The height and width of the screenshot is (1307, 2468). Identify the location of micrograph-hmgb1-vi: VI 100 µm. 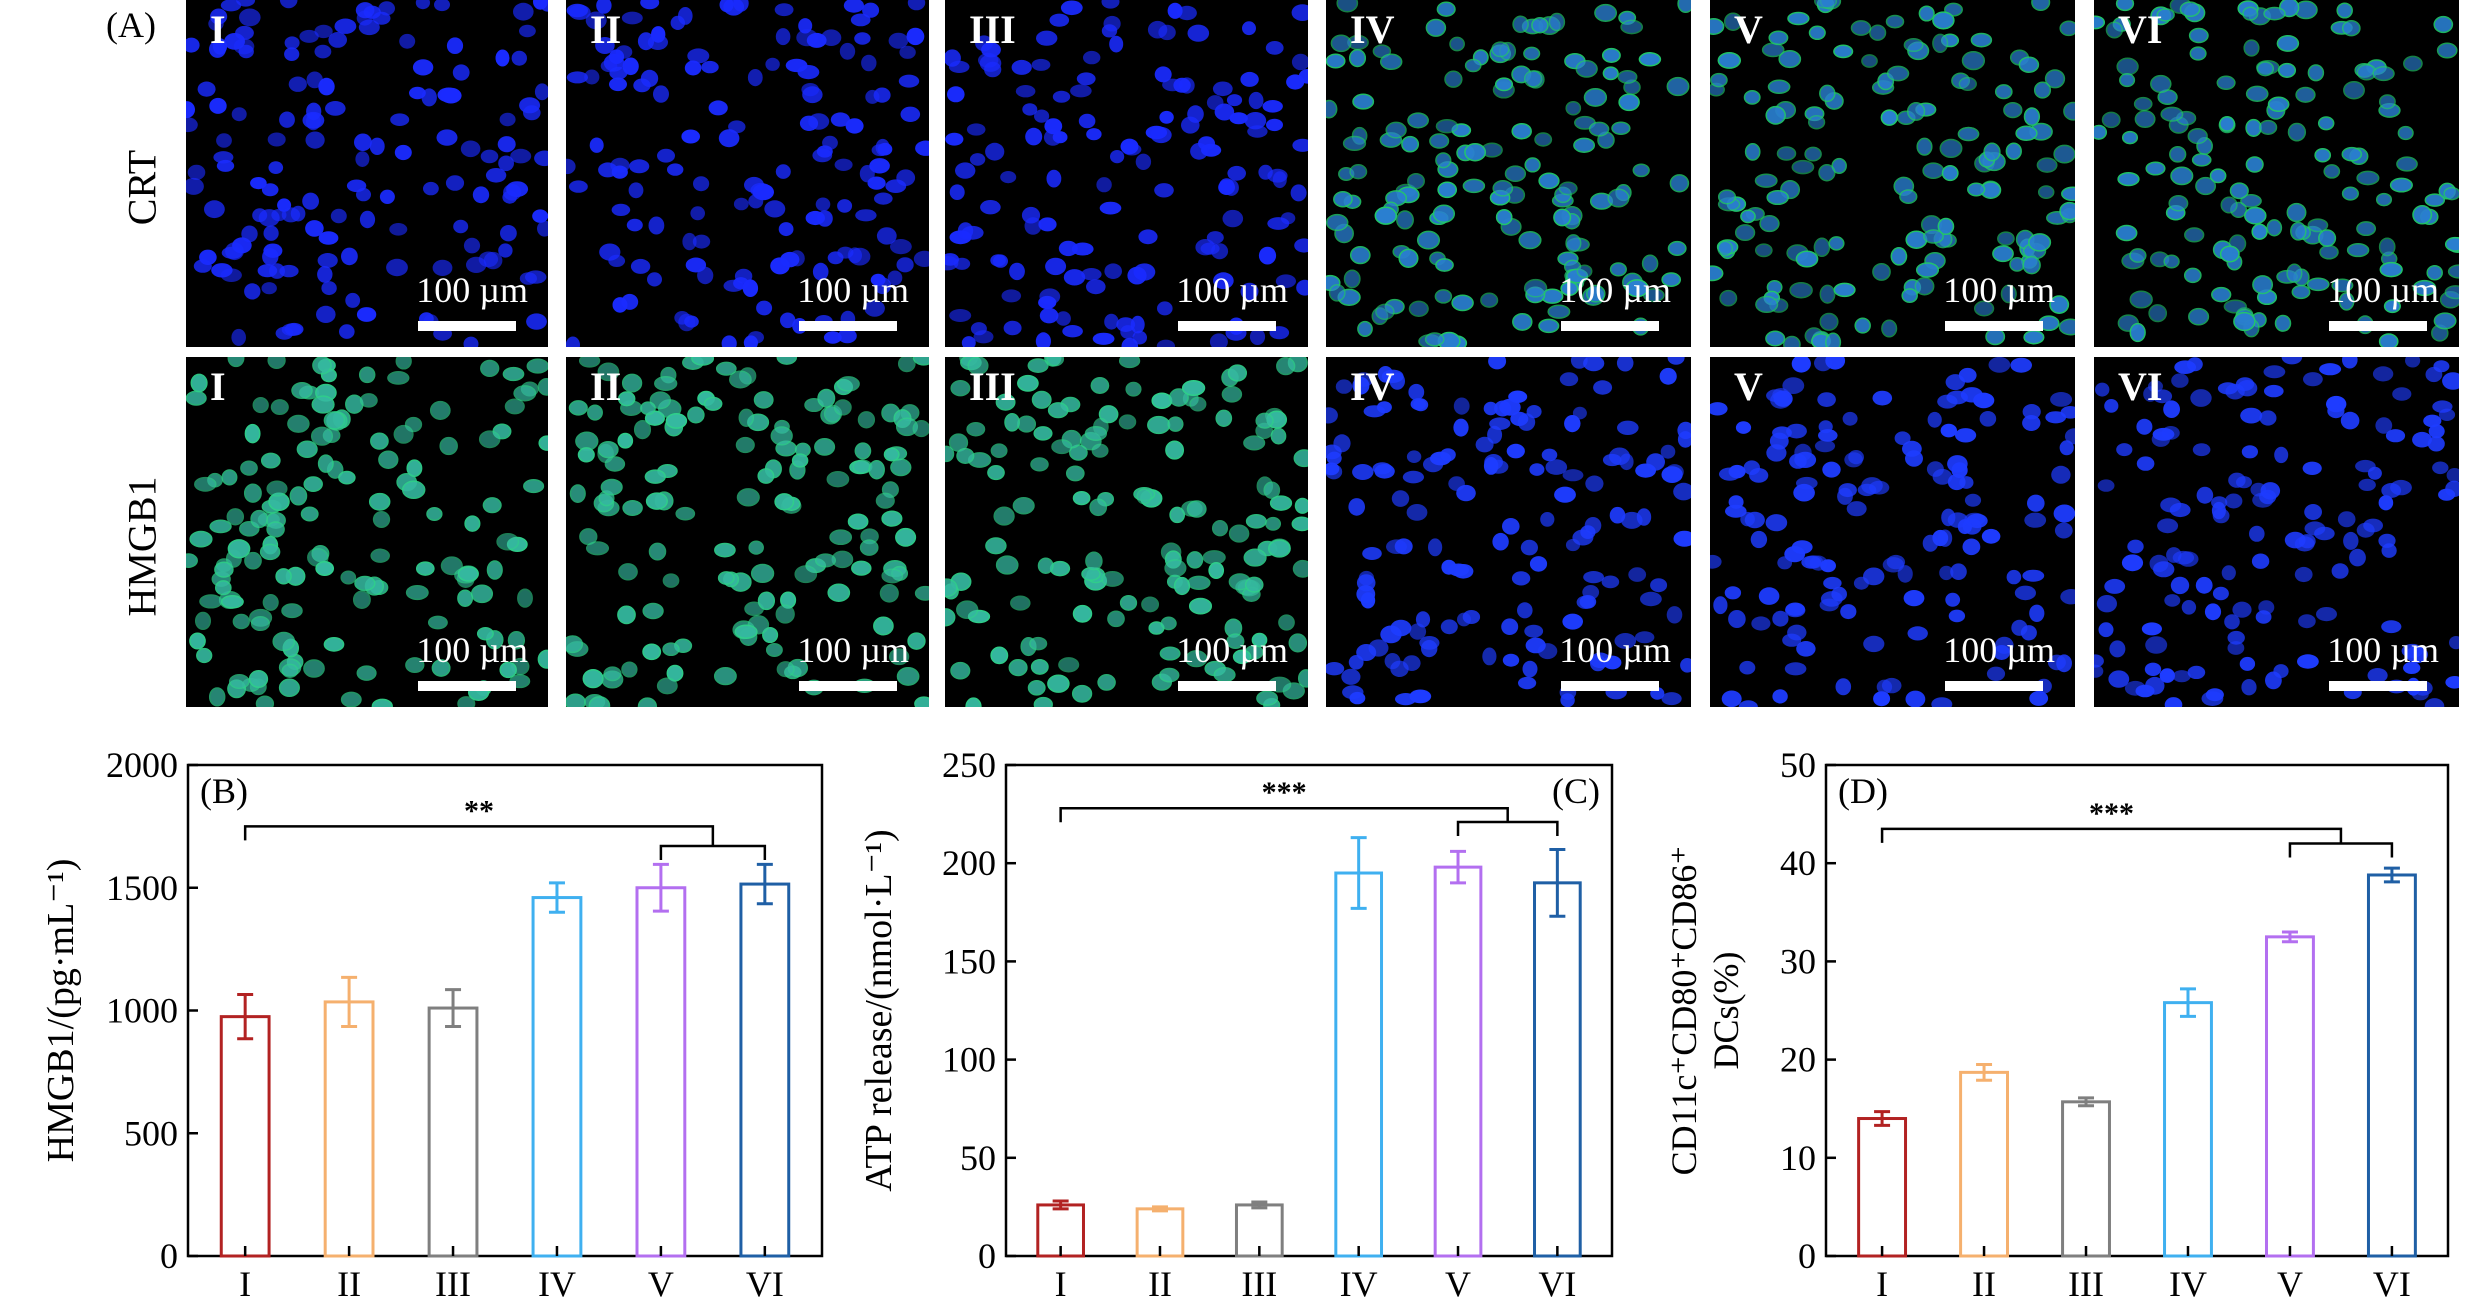
(2276, 532).